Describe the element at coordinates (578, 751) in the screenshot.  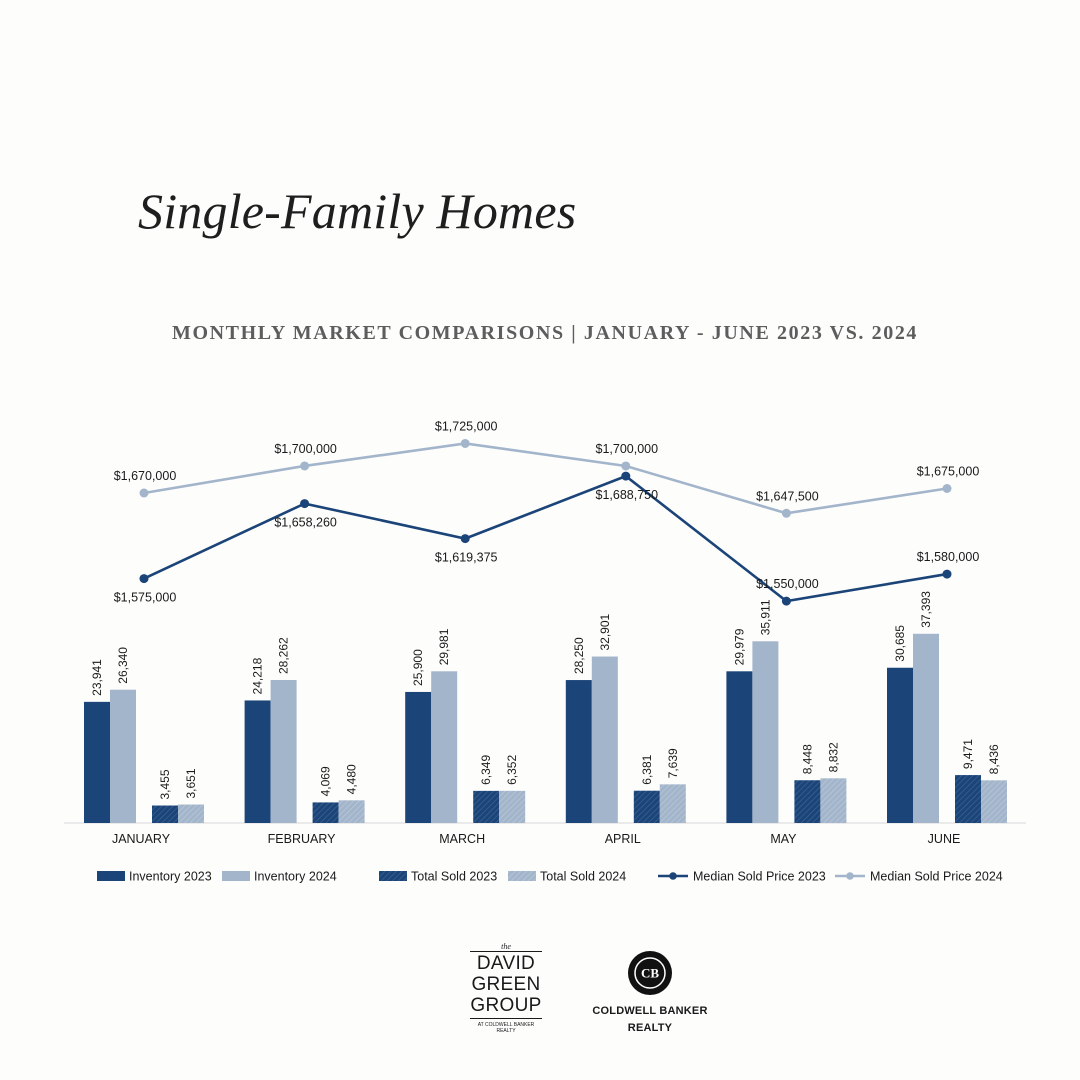
I see `bar-inventory-2023-april` at that location.